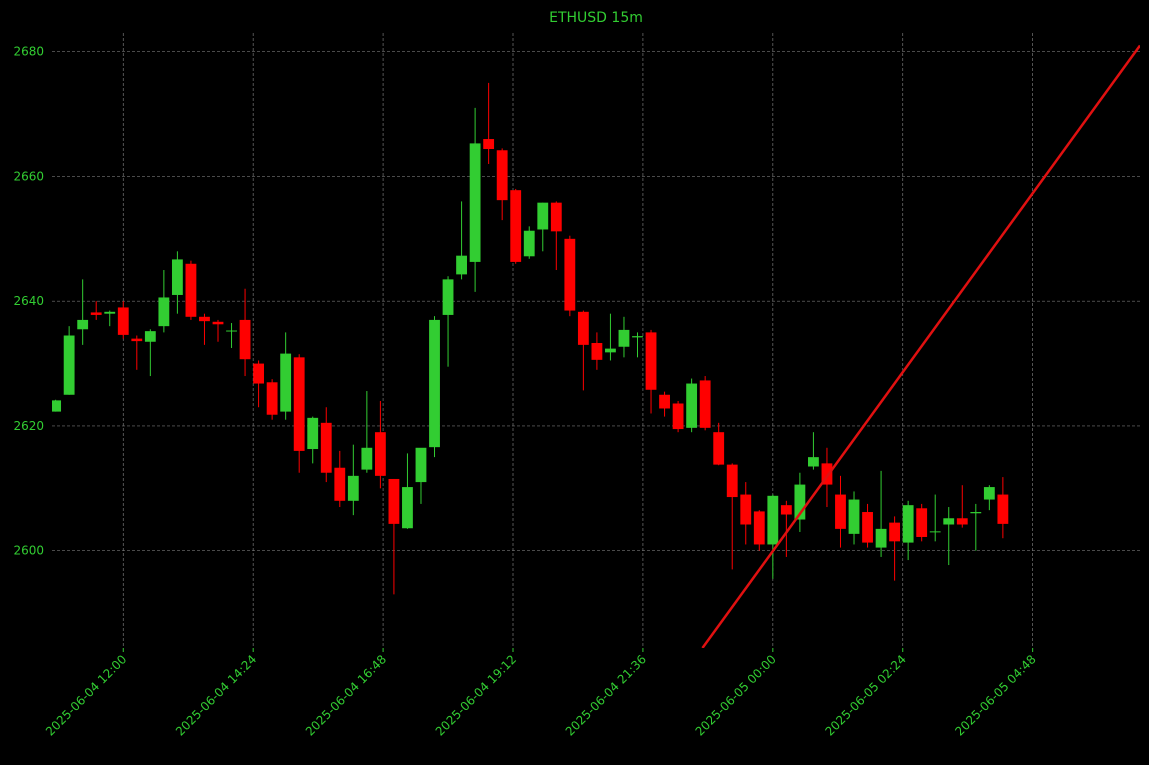 The image size is (1149, 765). I want to click on x-tick-label: 2025-06-04 12:00, so click(86, 695).